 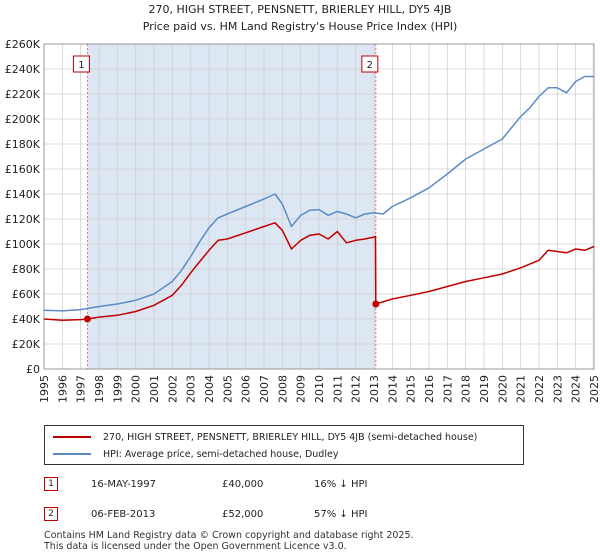 I want to click on x-tick-label: 2016, so click(x=429, y=389).